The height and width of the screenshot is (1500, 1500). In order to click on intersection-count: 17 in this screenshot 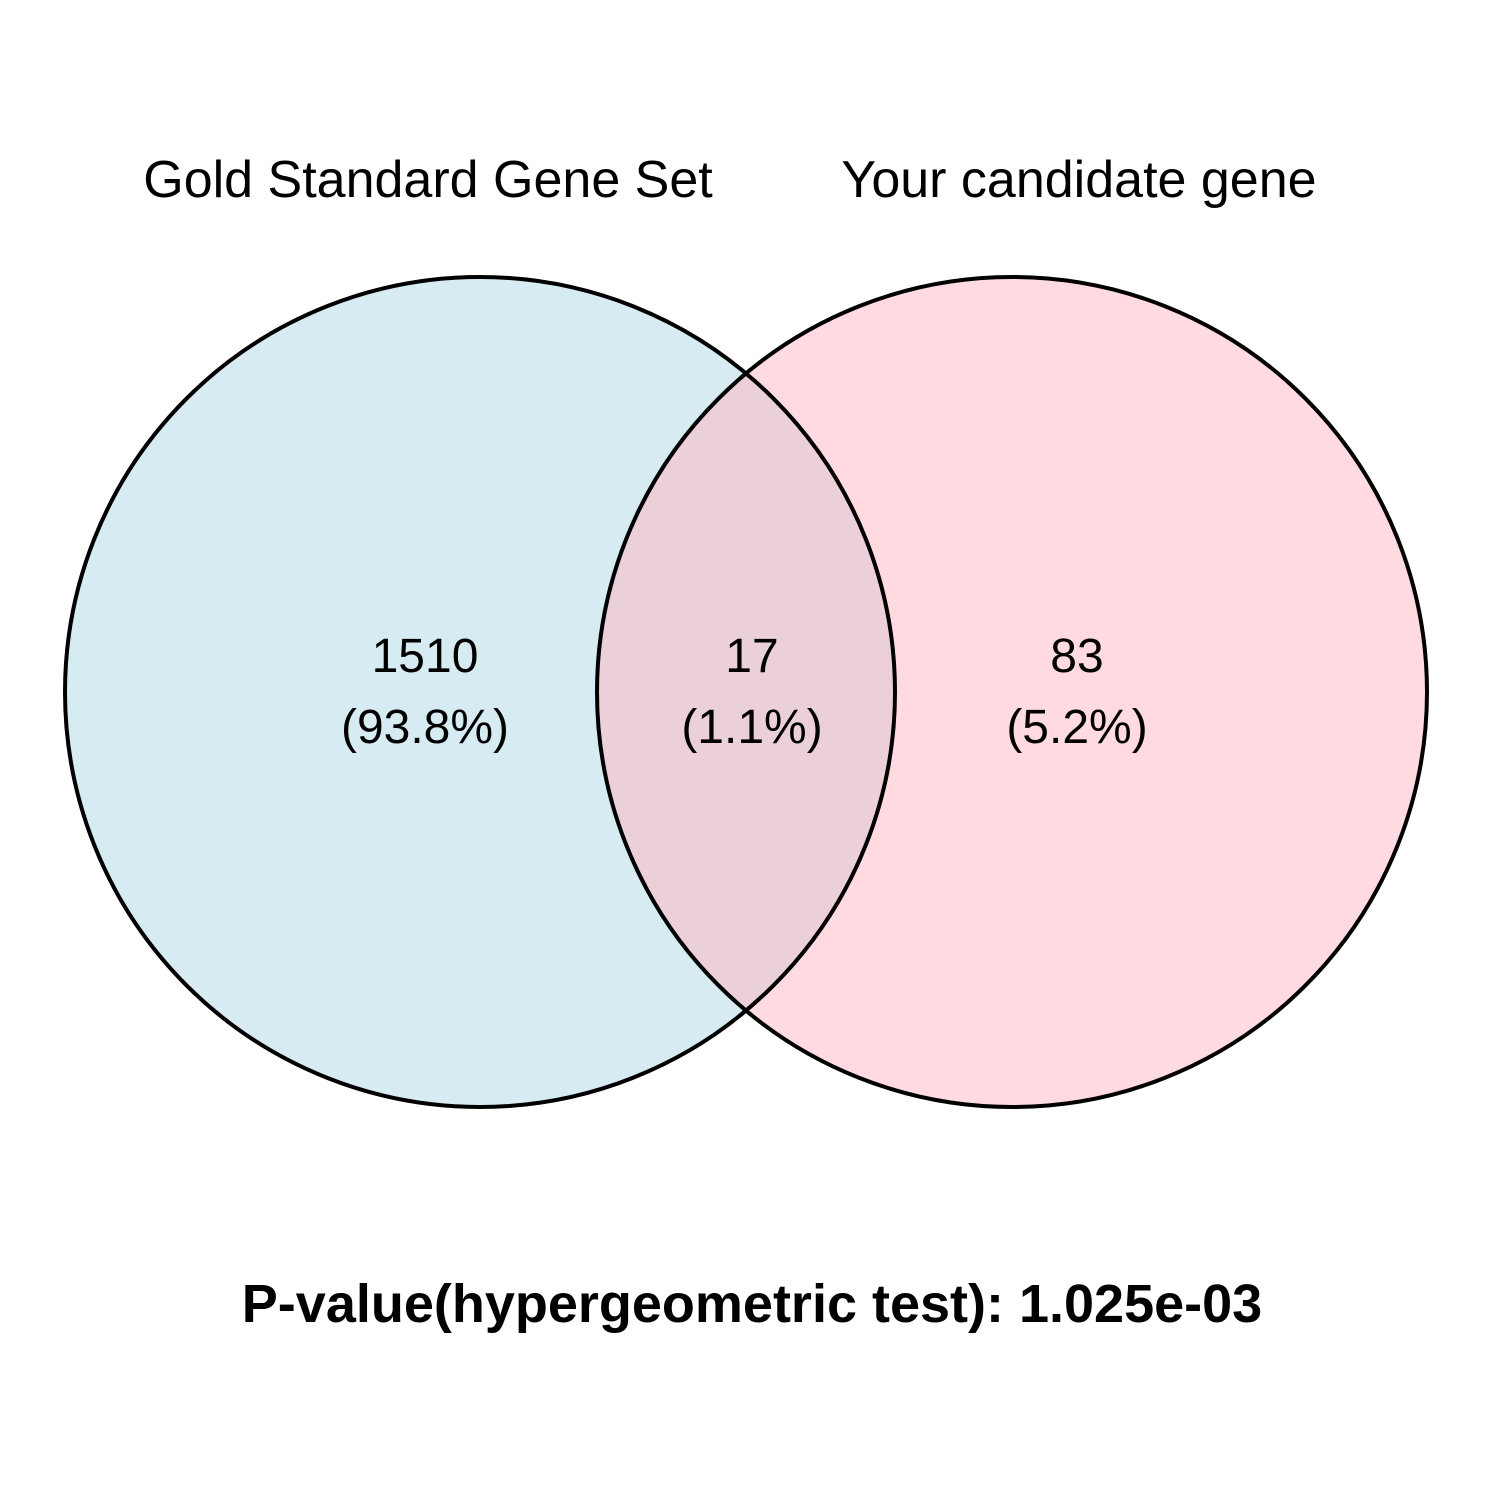, I will do `click(751, 656)`.